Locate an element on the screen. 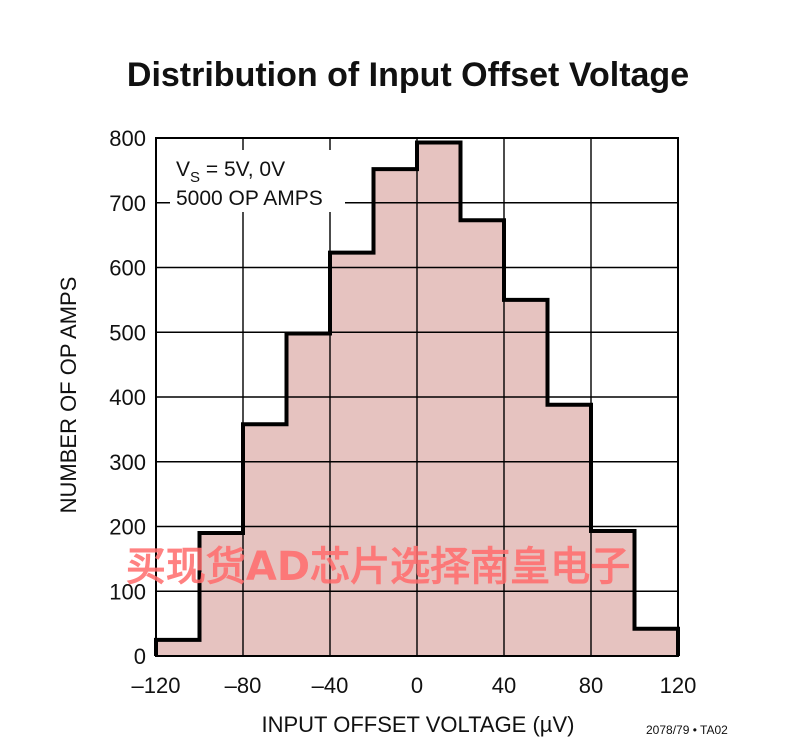  x-tick-labels: –120 –80 –40 0 40 80 120 is located at coordinates (414, 685).